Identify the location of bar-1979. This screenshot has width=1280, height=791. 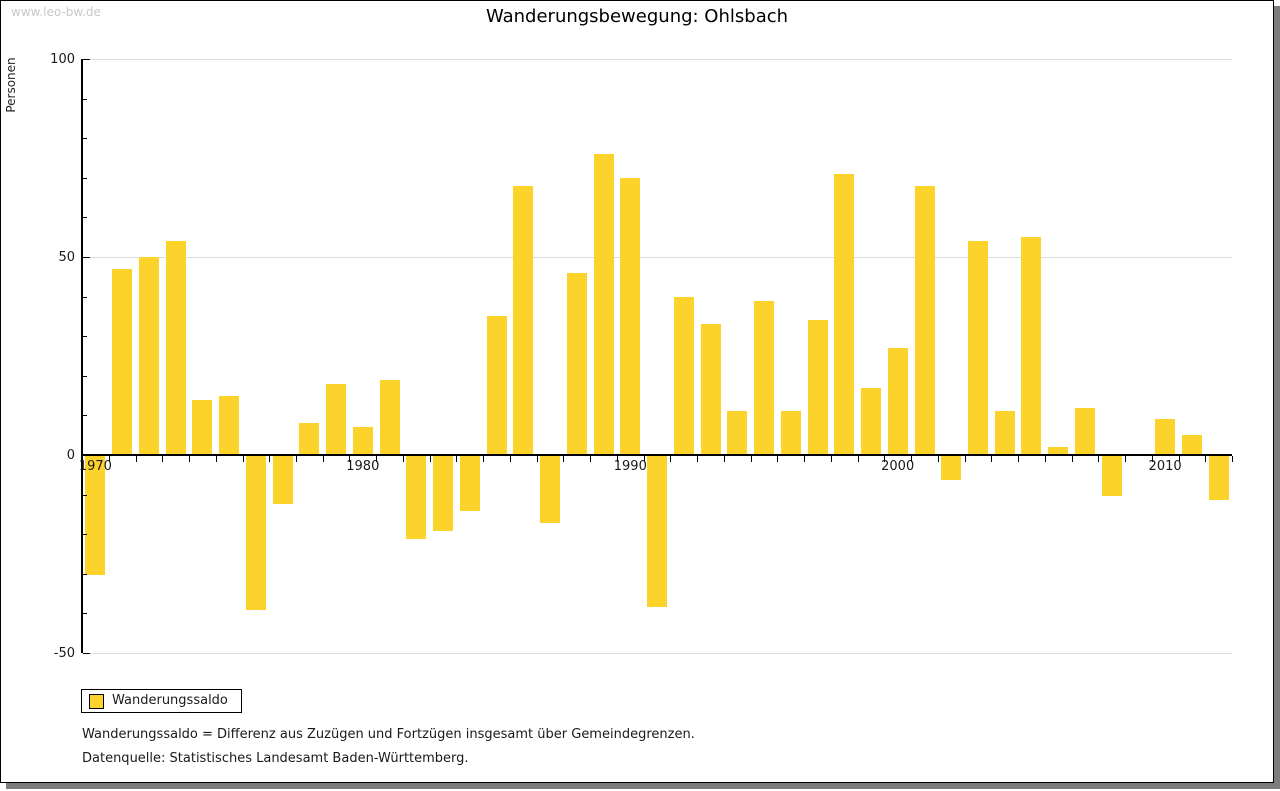
(336, 419).